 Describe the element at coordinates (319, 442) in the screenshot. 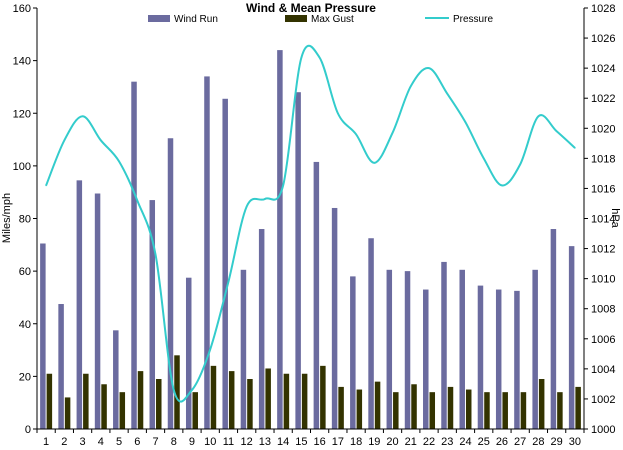

I see `x-tick-label: 16` at that location.